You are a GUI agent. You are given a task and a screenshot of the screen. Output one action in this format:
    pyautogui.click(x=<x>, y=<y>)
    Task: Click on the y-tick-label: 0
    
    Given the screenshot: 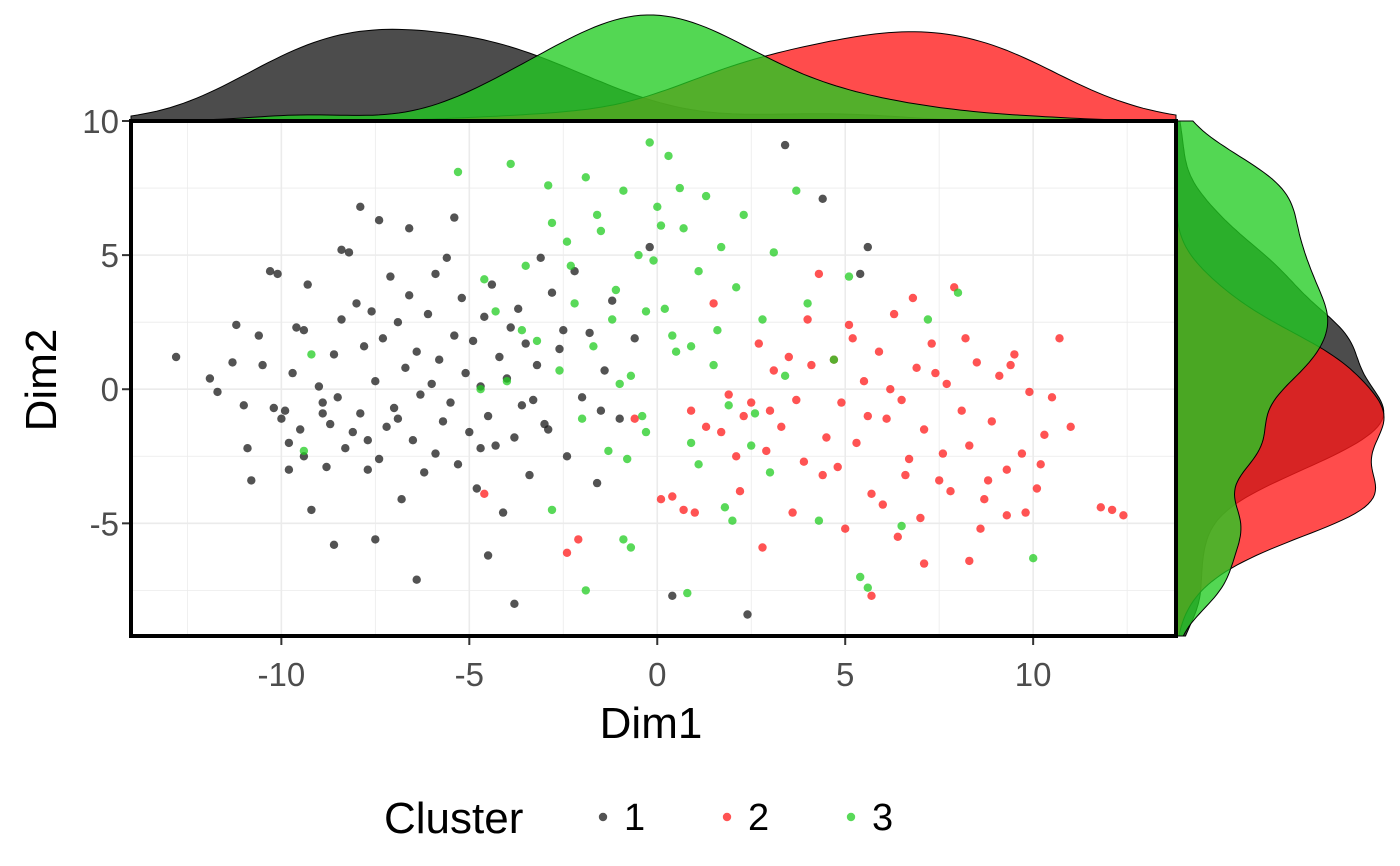 What is the action you would take?
    pyautogui.click(x=110, y=389)
    